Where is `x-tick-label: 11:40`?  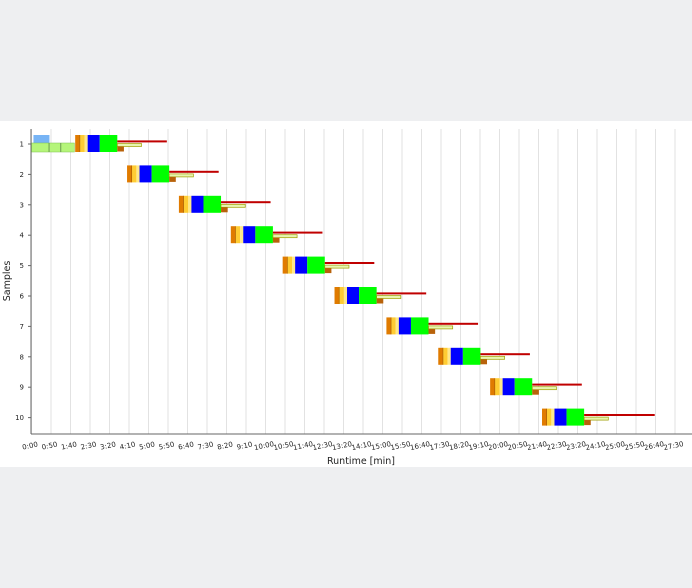 x-tick-label: 11:40 is located at coordinates (302, 446).